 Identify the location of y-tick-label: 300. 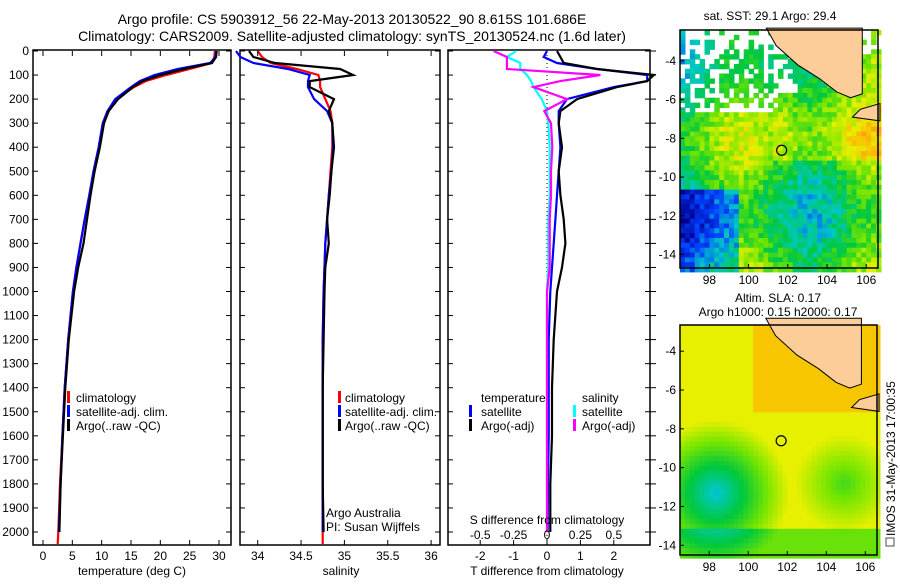
(19, 123).